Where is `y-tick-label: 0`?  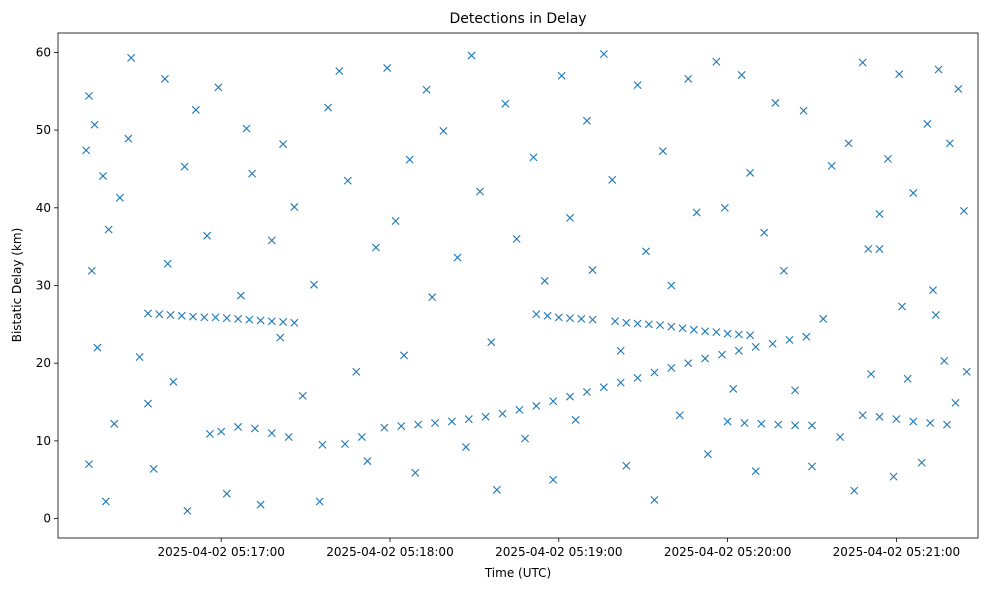
y-tick-label: 0 is located at coordinates (47, 519).